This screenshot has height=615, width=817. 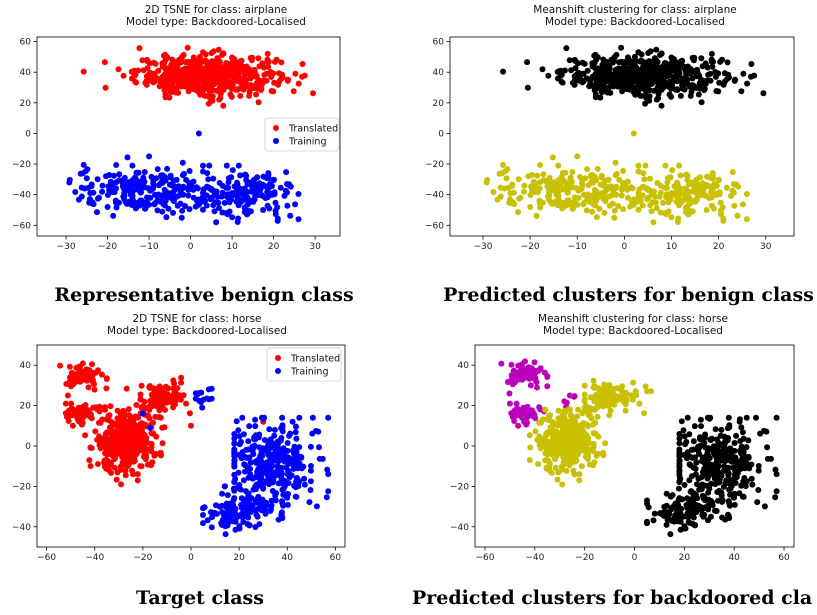 What do you see at coordinates (464, 366) in the screenshot?
I see `y-tick-label: 40` at bounding box center [464, 366].